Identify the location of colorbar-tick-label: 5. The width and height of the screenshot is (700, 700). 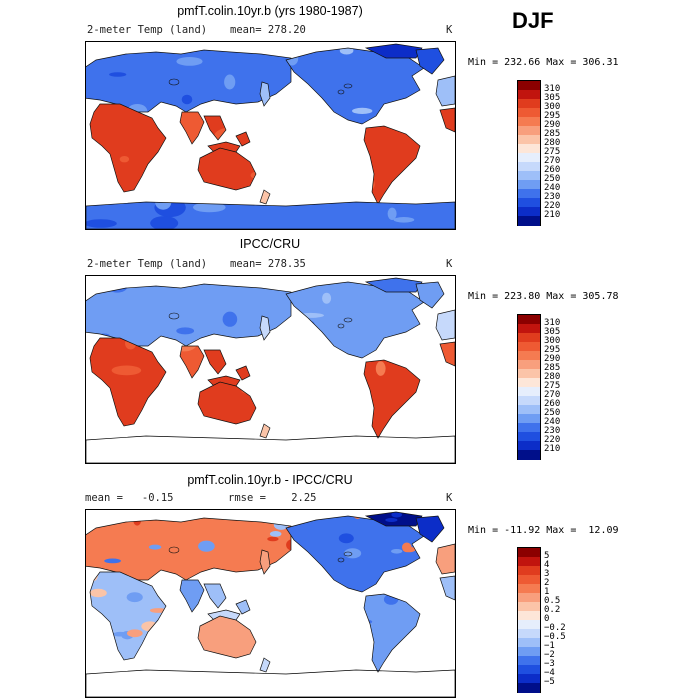
(547, 556).